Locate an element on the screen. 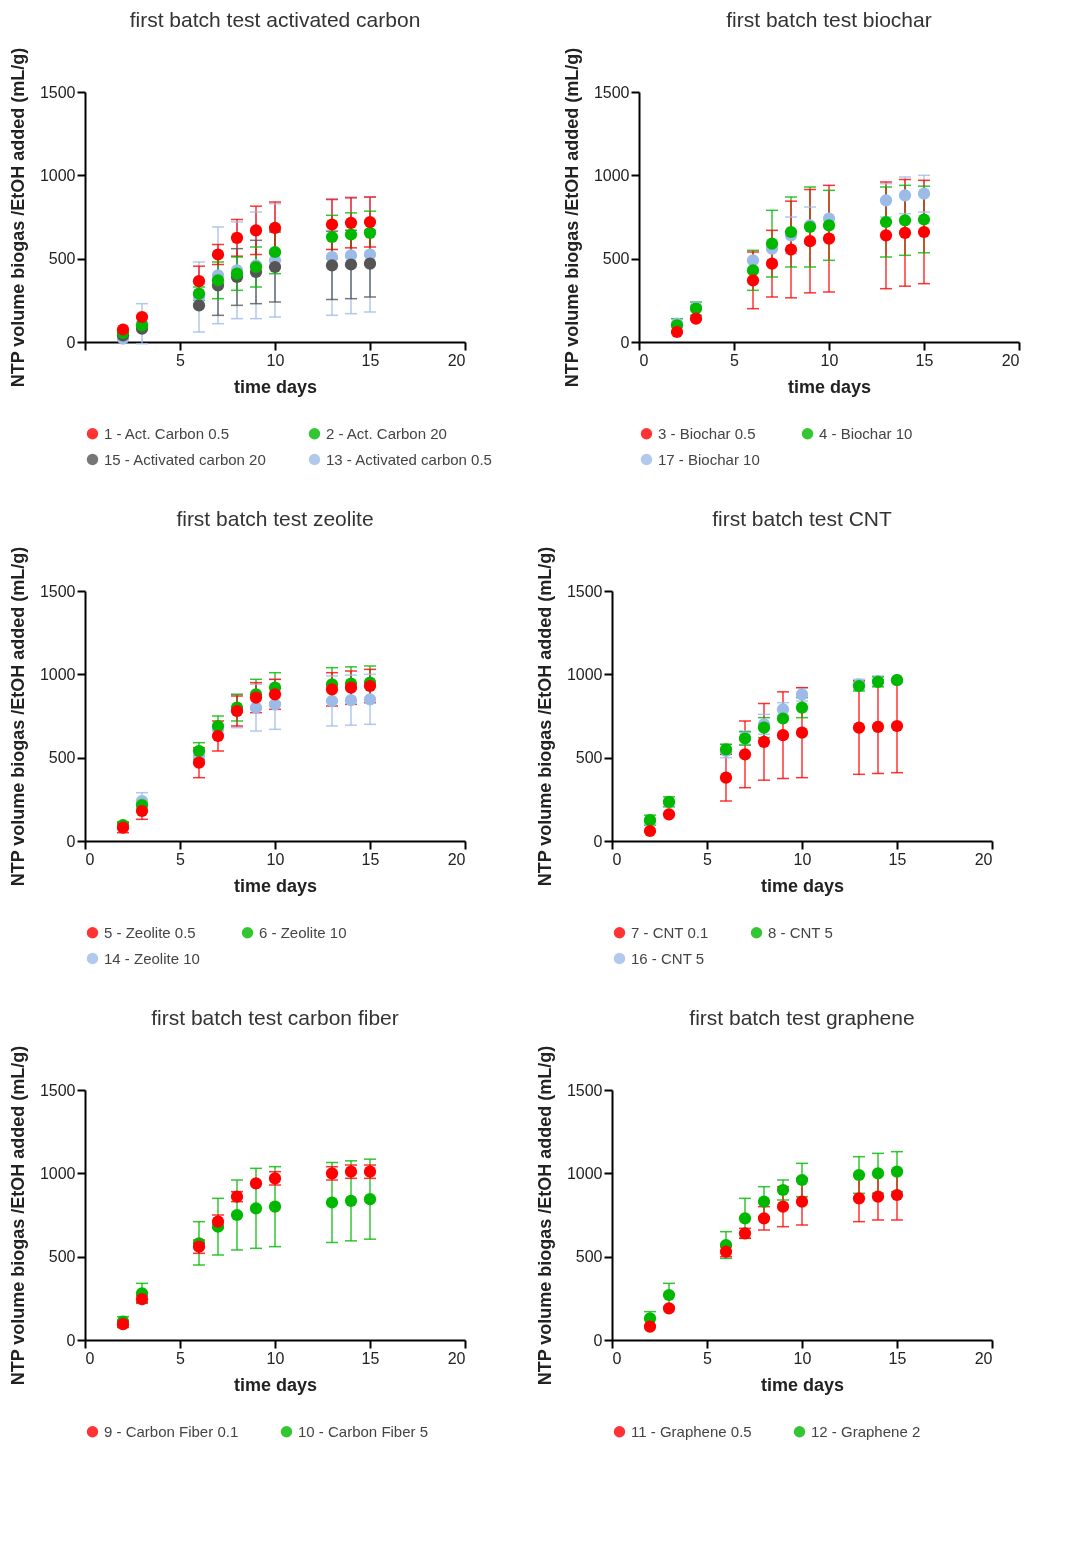  legend-label: 6 - Zeolite 10 is located at coordinates (303, 932).